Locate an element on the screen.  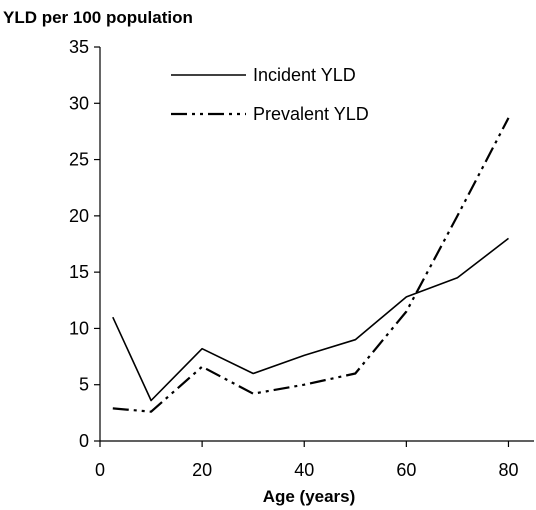
y-tick-label: 25 is located at coordinates (79, 160).